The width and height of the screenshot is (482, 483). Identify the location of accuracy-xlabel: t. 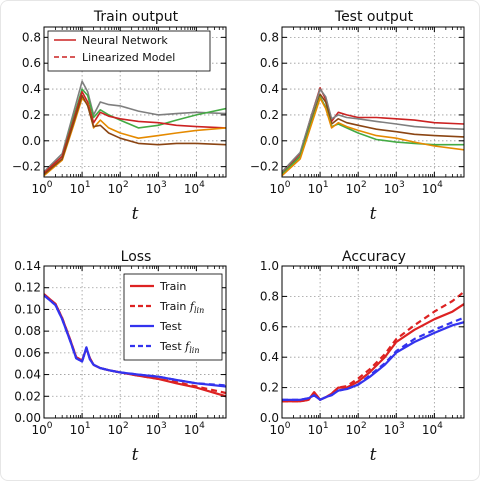
(373, 455).